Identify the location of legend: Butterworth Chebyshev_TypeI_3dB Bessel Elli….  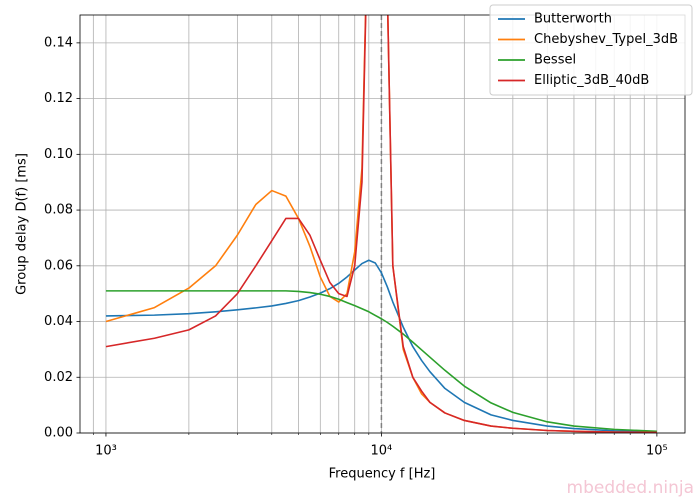
(591, 50).